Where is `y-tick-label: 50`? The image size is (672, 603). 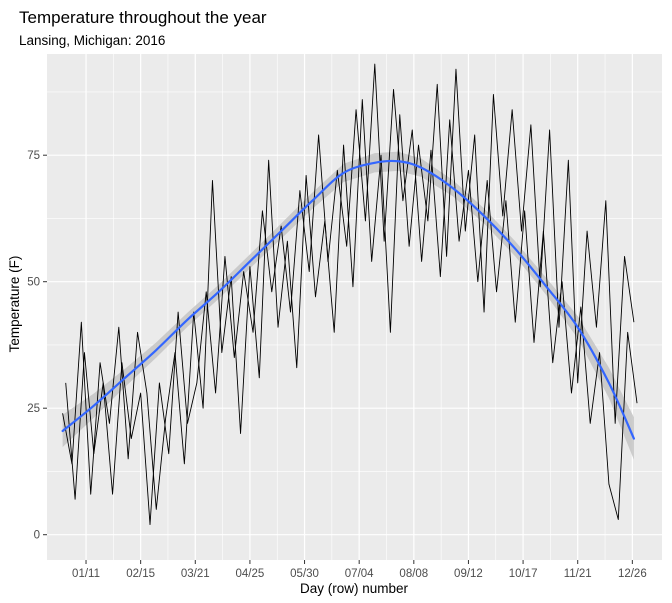 y-tick-label: 50 is located at coordinates (33, 283).